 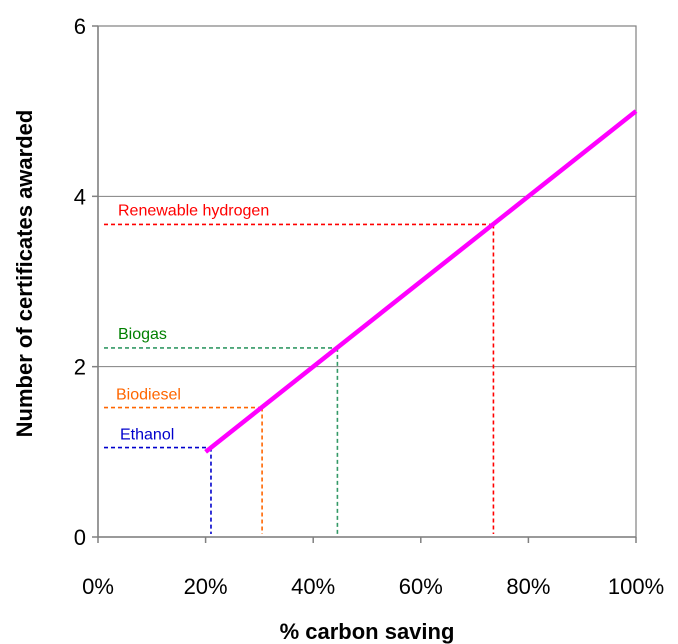 What do you see at coordinates (421, 586) in the screenshot?
I see `x-tick-label: 60%` at bounding box center [421, 586].